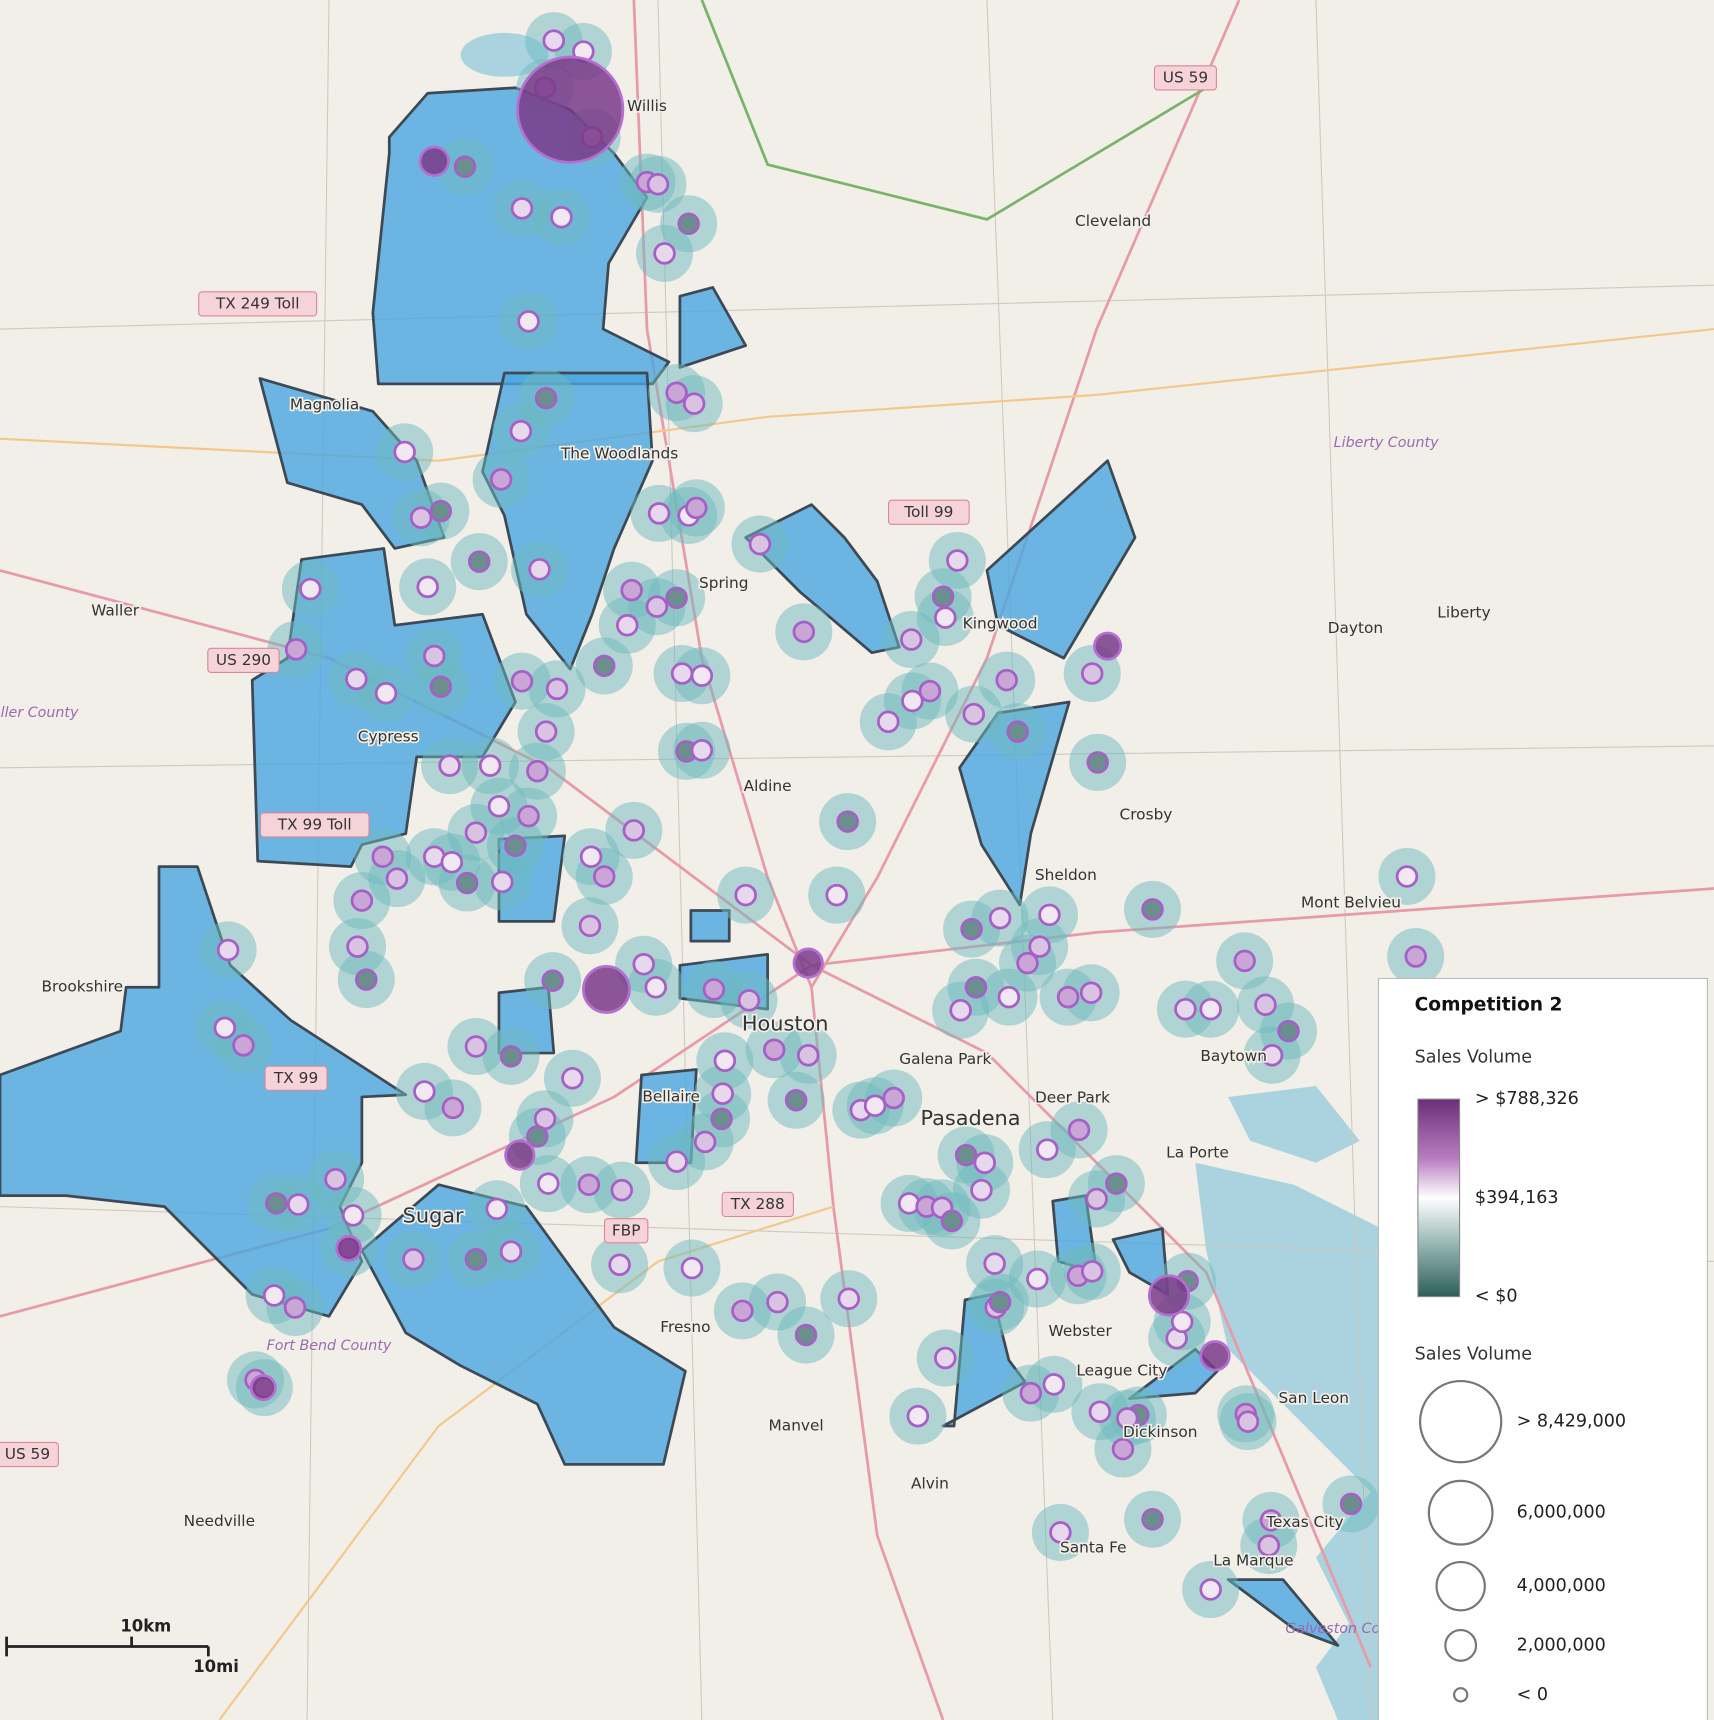 The width and height of the screenshot is (1714, 1720). What do you see at coordinates (257, 303) in the screenshot?
I see `road-label: TX 249 Toll` at bounding box center [257, 303].